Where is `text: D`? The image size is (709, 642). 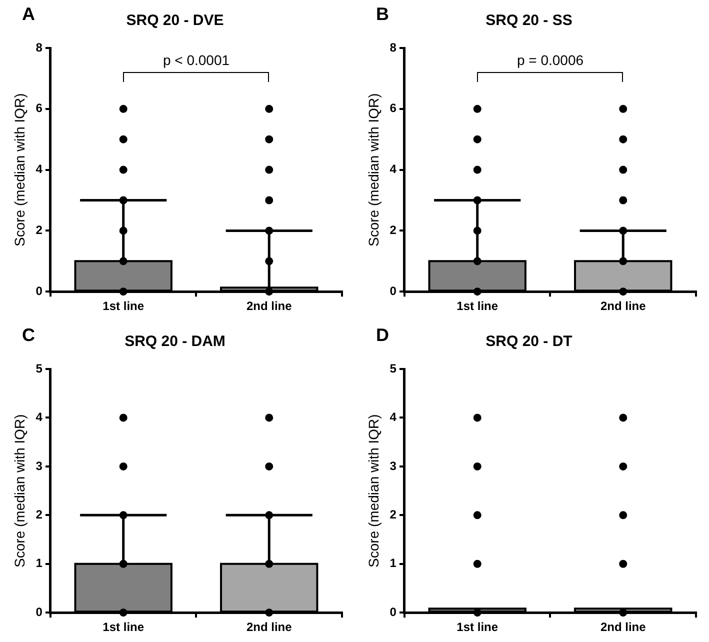 text: D is located at coordinates (382, 334).